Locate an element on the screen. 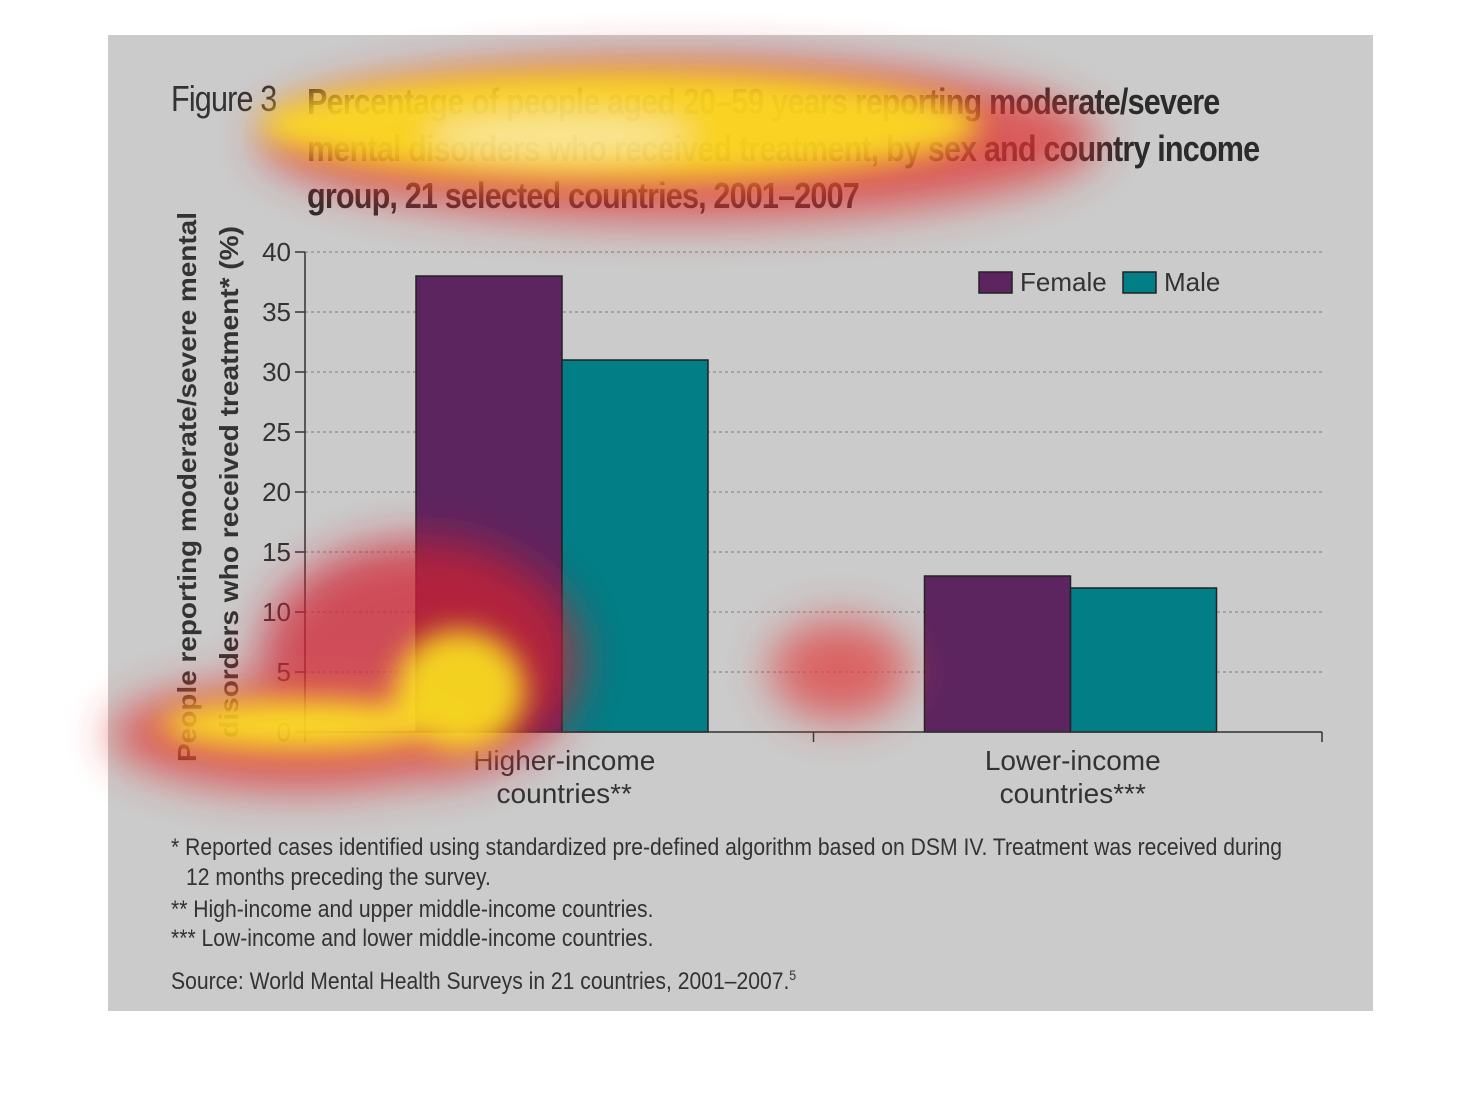  y-tick-label: 5 is located at coordinates (284, 672).